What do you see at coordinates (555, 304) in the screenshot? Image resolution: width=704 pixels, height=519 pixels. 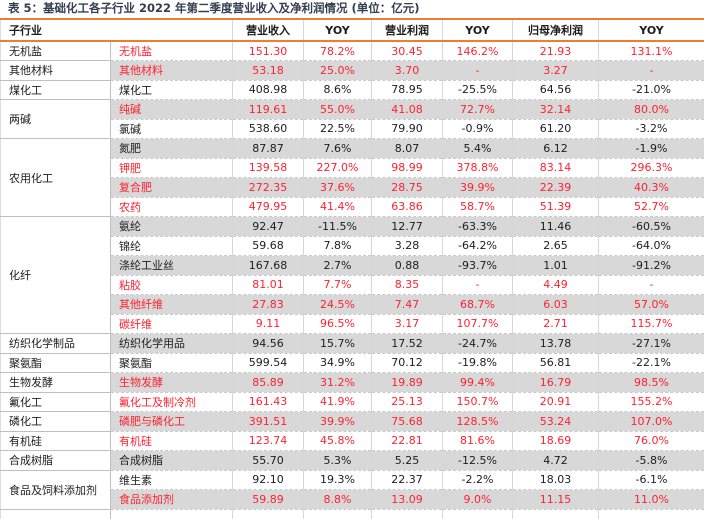 I see `value-cell: 6.03` at bounding box center [555, 304].